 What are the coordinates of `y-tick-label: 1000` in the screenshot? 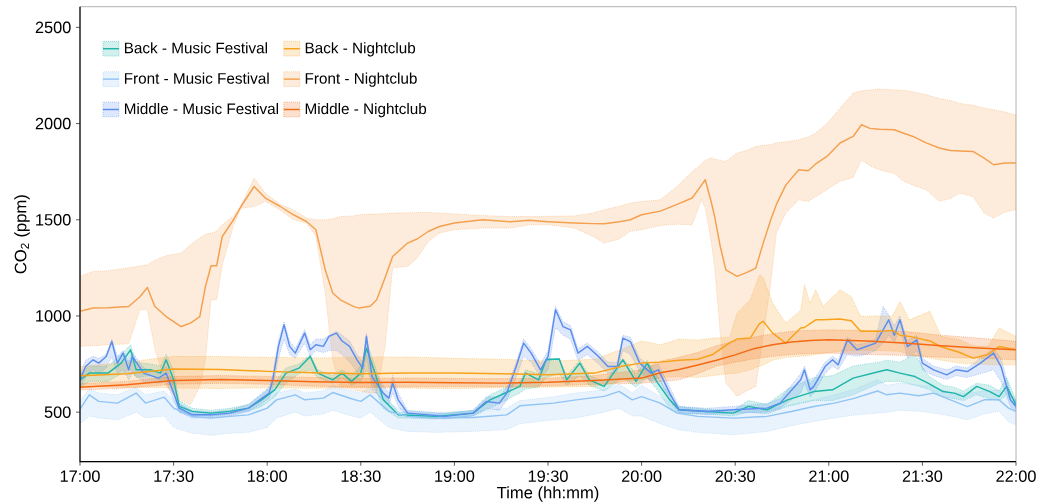 It's located at (53, 316).